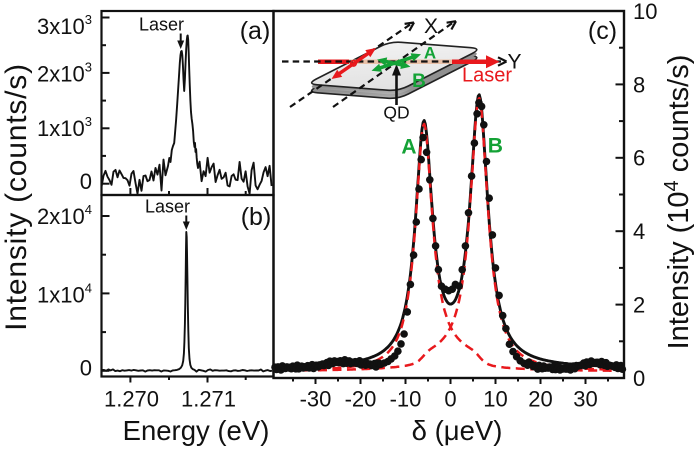 The image size is (700, 454). I want to click on svg-text: (b), so click(256, 217).